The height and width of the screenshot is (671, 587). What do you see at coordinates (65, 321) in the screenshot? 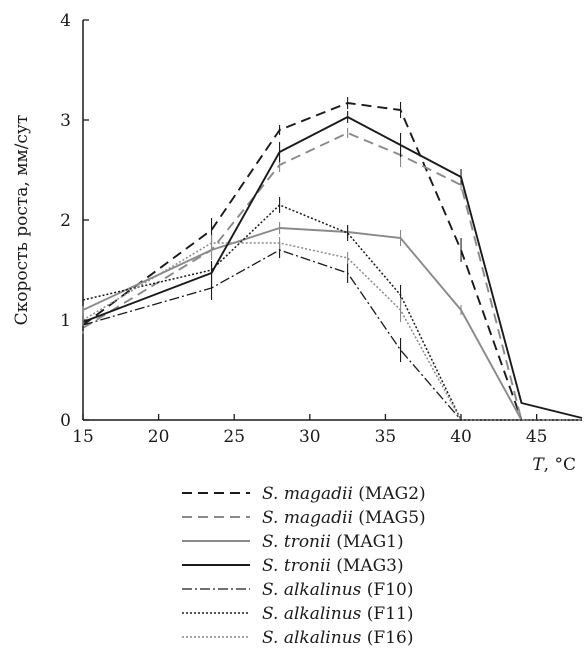
I see `y-tick-label: 1` at bounding box center [65, 321].